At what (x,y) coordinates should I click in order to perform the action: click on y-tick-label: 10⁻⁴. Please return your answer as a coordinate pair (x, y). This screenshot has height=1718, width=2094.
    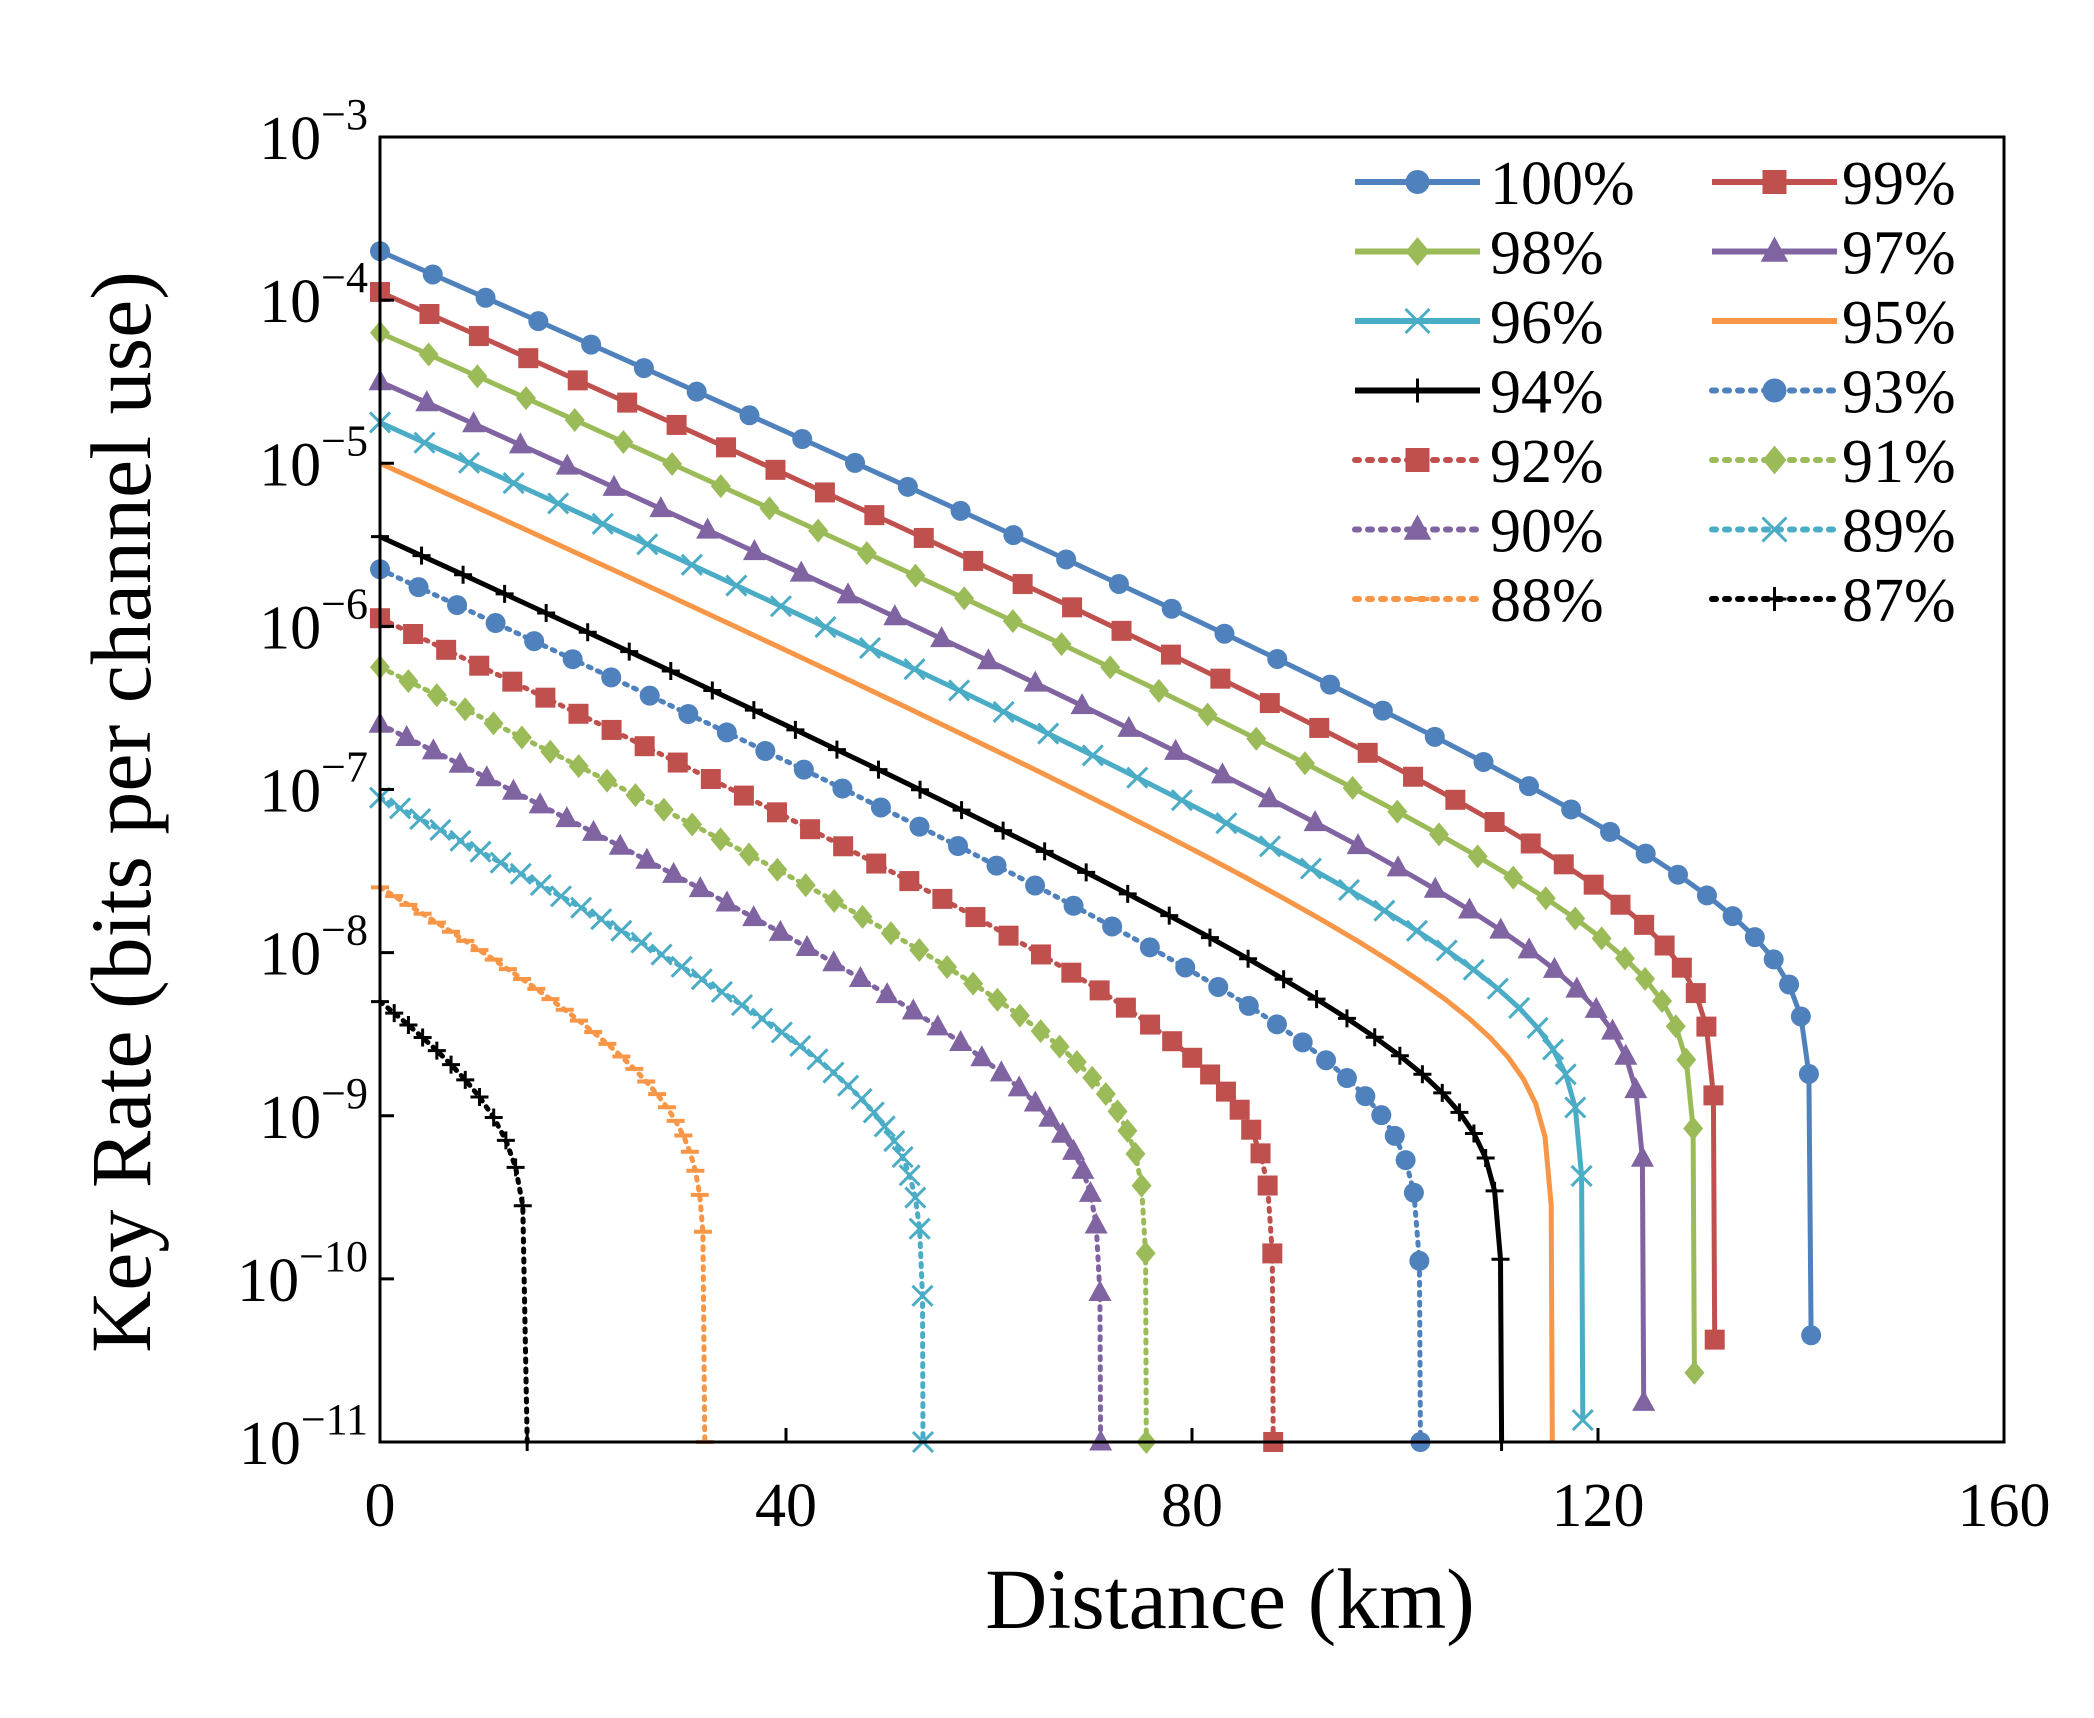
    Looking at the image, I should click on (313, 294).